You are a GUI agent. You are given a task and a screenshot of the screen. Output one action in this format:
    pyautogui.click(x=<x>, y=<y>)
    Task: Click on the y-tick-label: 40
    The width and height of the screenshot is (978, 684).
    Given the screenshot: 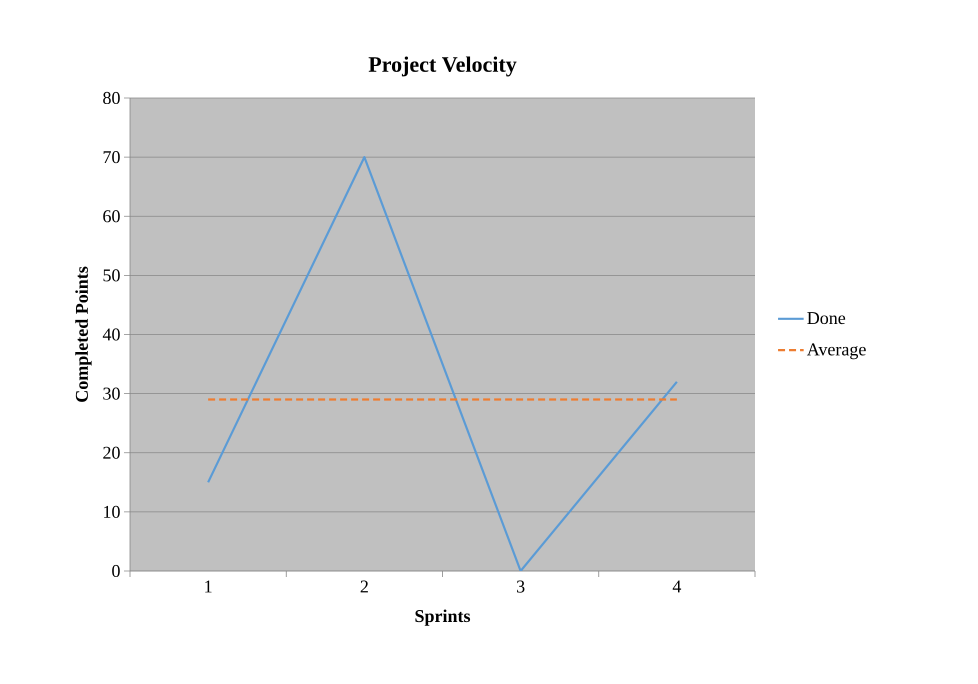 What is the action you would take?
    pyautogui.click(x=111, y=334)
    